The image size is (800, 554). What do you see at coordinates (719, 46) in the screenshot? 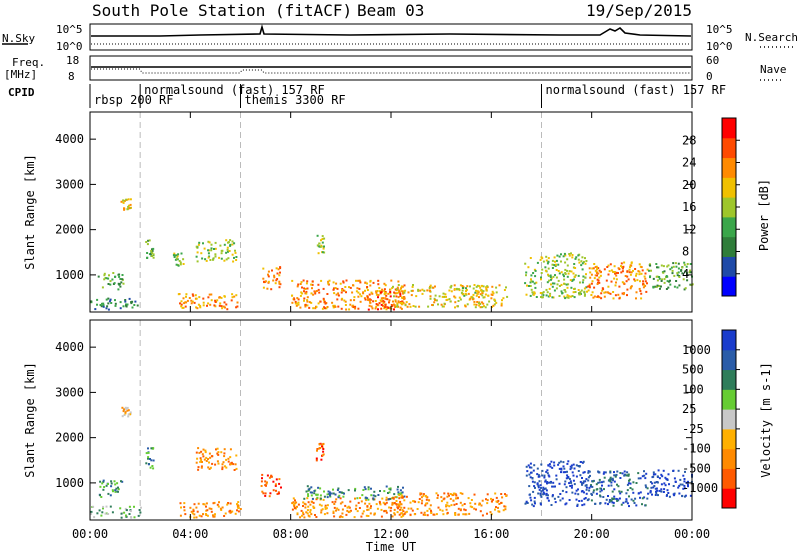
I see `nsearch-tick-low: 10^0` at bounding box center [719, 46].